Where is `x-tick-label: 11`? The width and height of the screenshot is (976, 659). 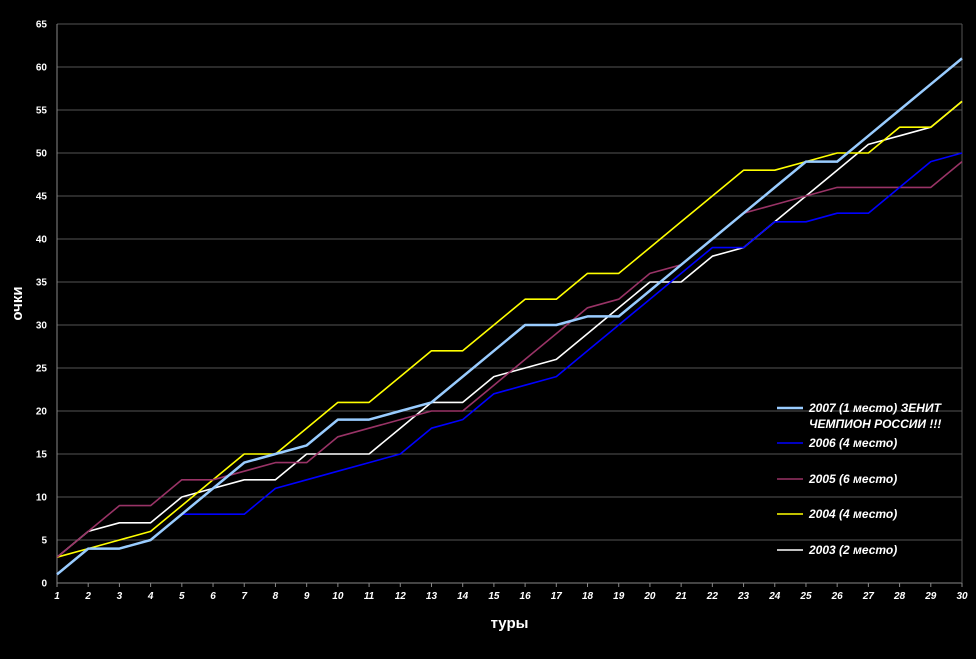
x-tick-label: 11 is located at coordinates (369, 596).